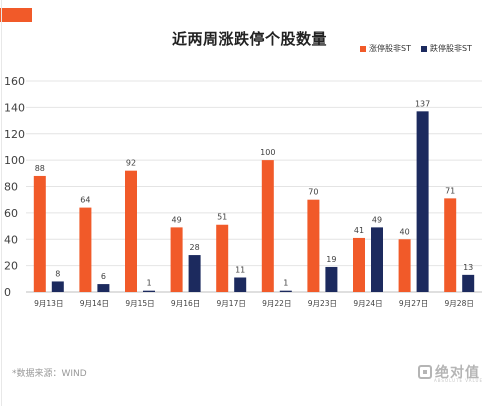 The height and width of the screenshot is (406, 499). I want to click on data-label: 13, so click(468, 267).